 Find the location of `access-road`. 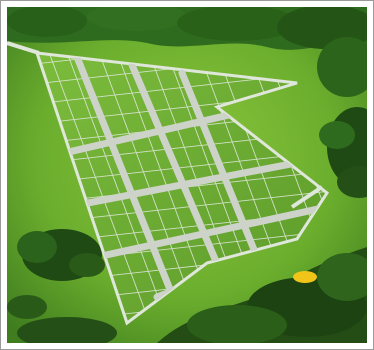

access-road is located at coordinates (23, 48).